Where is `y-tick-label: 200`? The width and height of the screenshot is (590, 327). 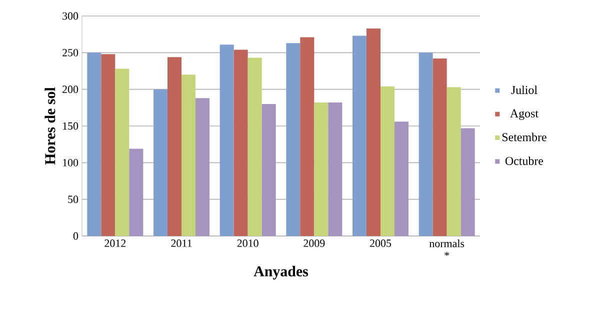
y-tick-label: 200 is located at coordinates (70, 90).